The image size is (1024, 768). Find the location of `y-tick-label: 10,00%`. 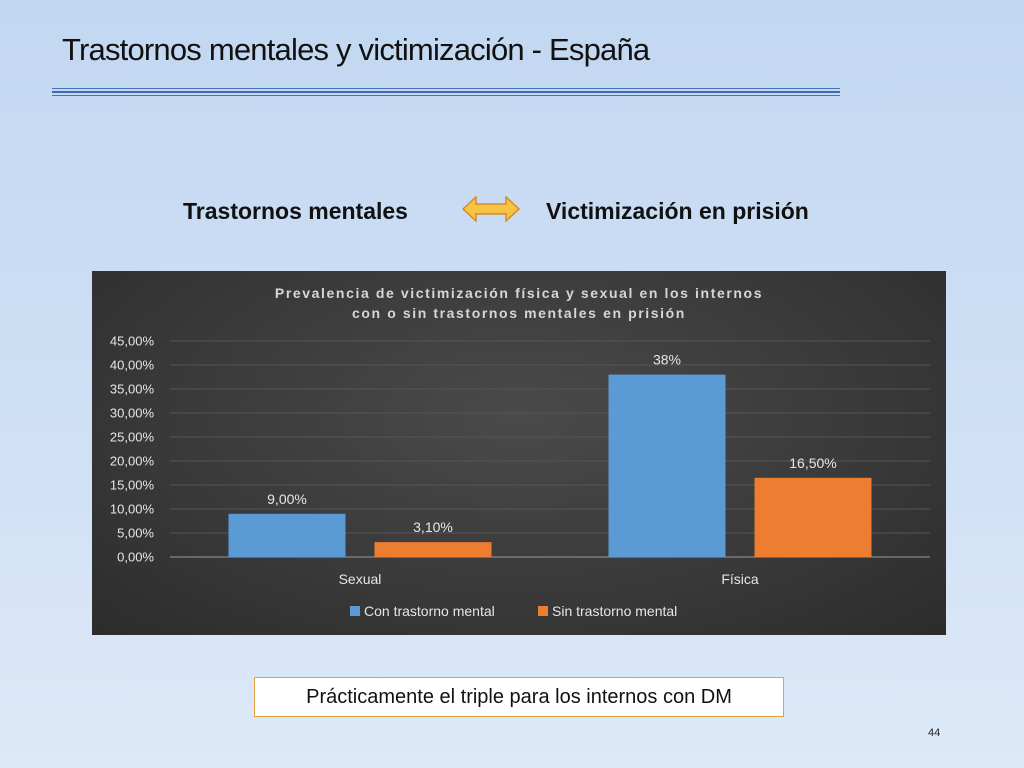

y-tick-label: 10,00% is located at coordinates (132, 509).